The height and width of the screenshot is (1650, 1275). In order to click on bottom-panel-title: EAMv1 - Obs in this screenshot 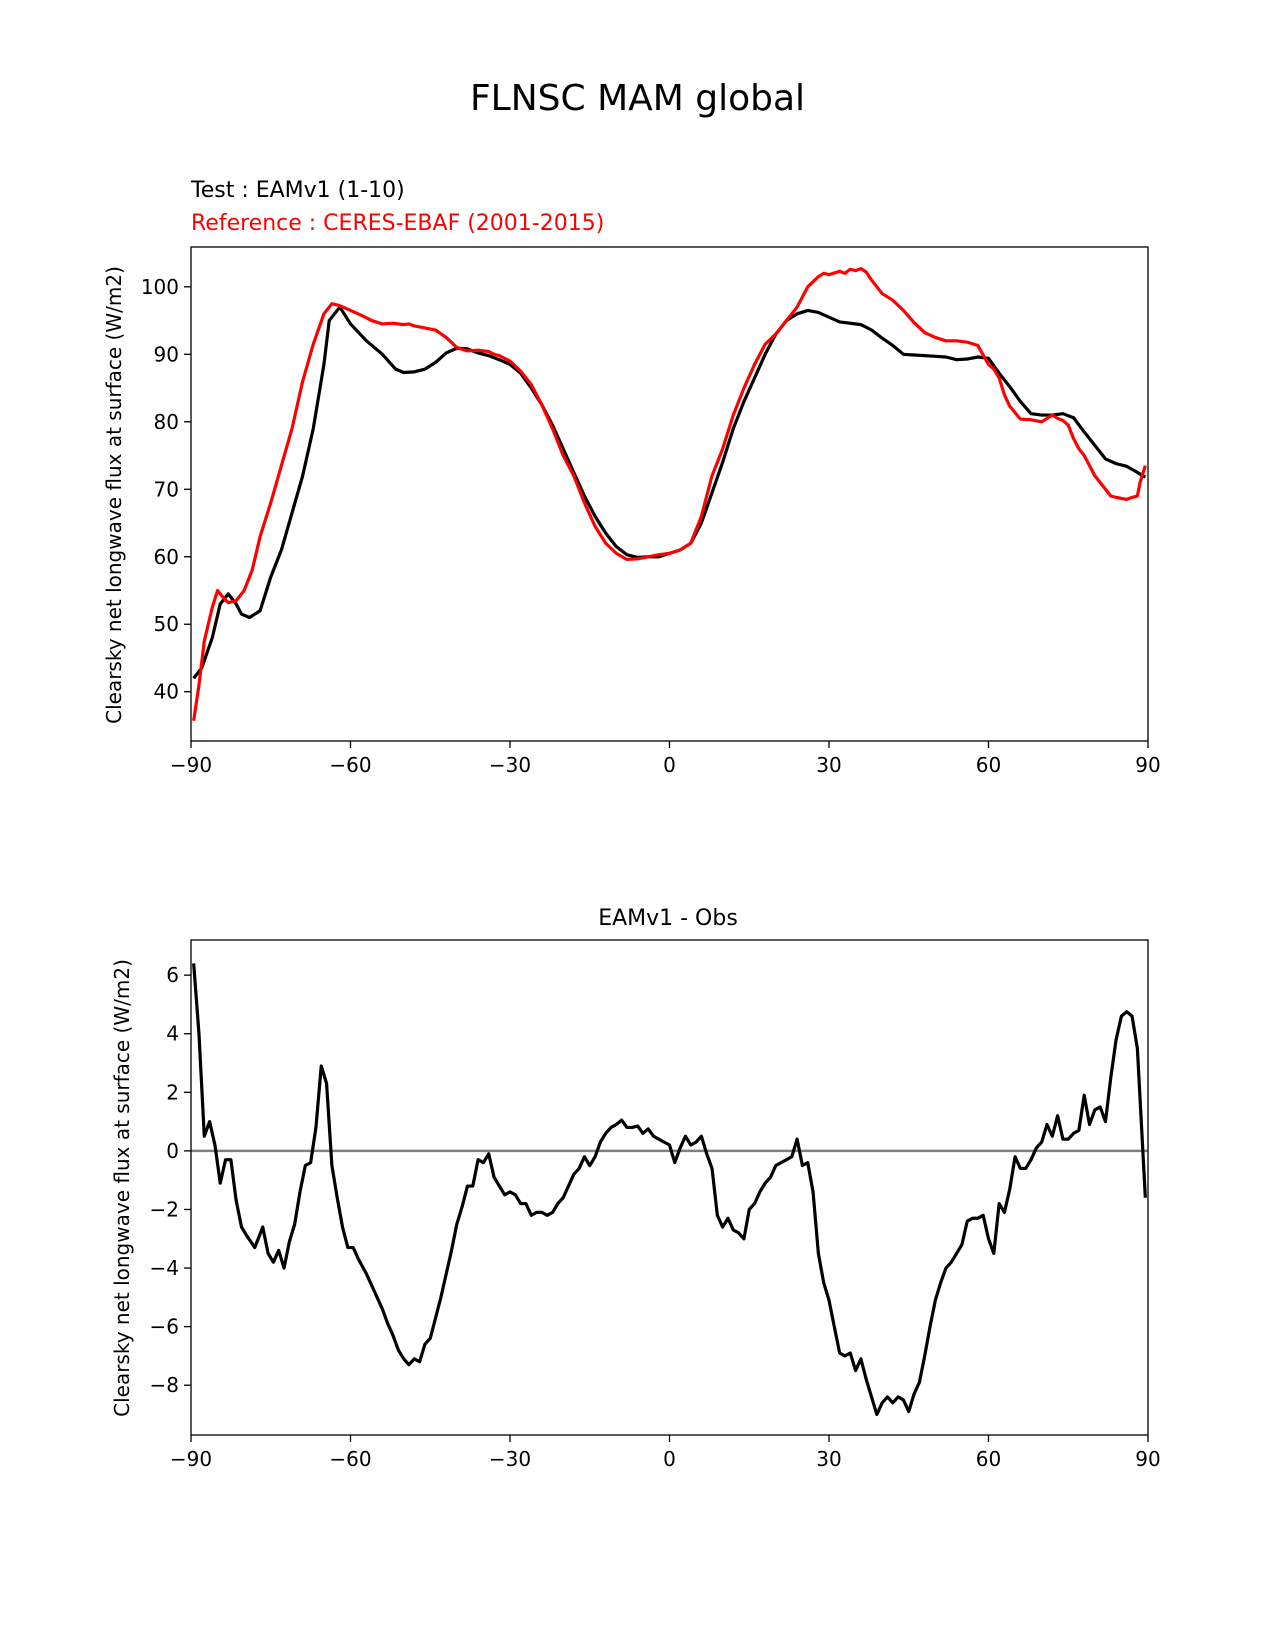, I will do `click(668, 918)`.